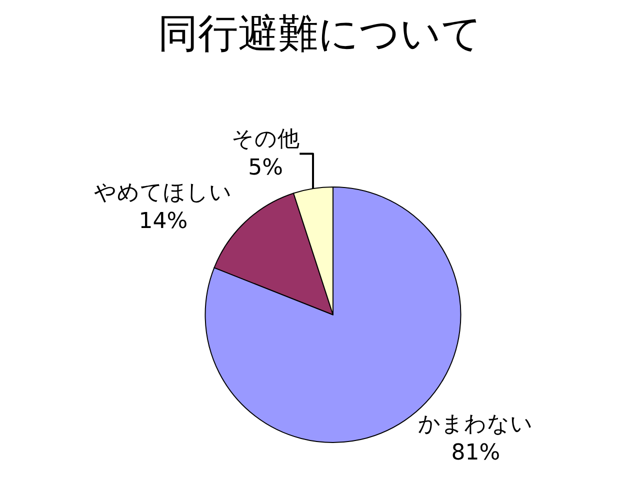 This screenshot has width=640, height=480. Describe the element at coordinates (475, 453) in the screenshot. I see `data-label: 81%` at that location.